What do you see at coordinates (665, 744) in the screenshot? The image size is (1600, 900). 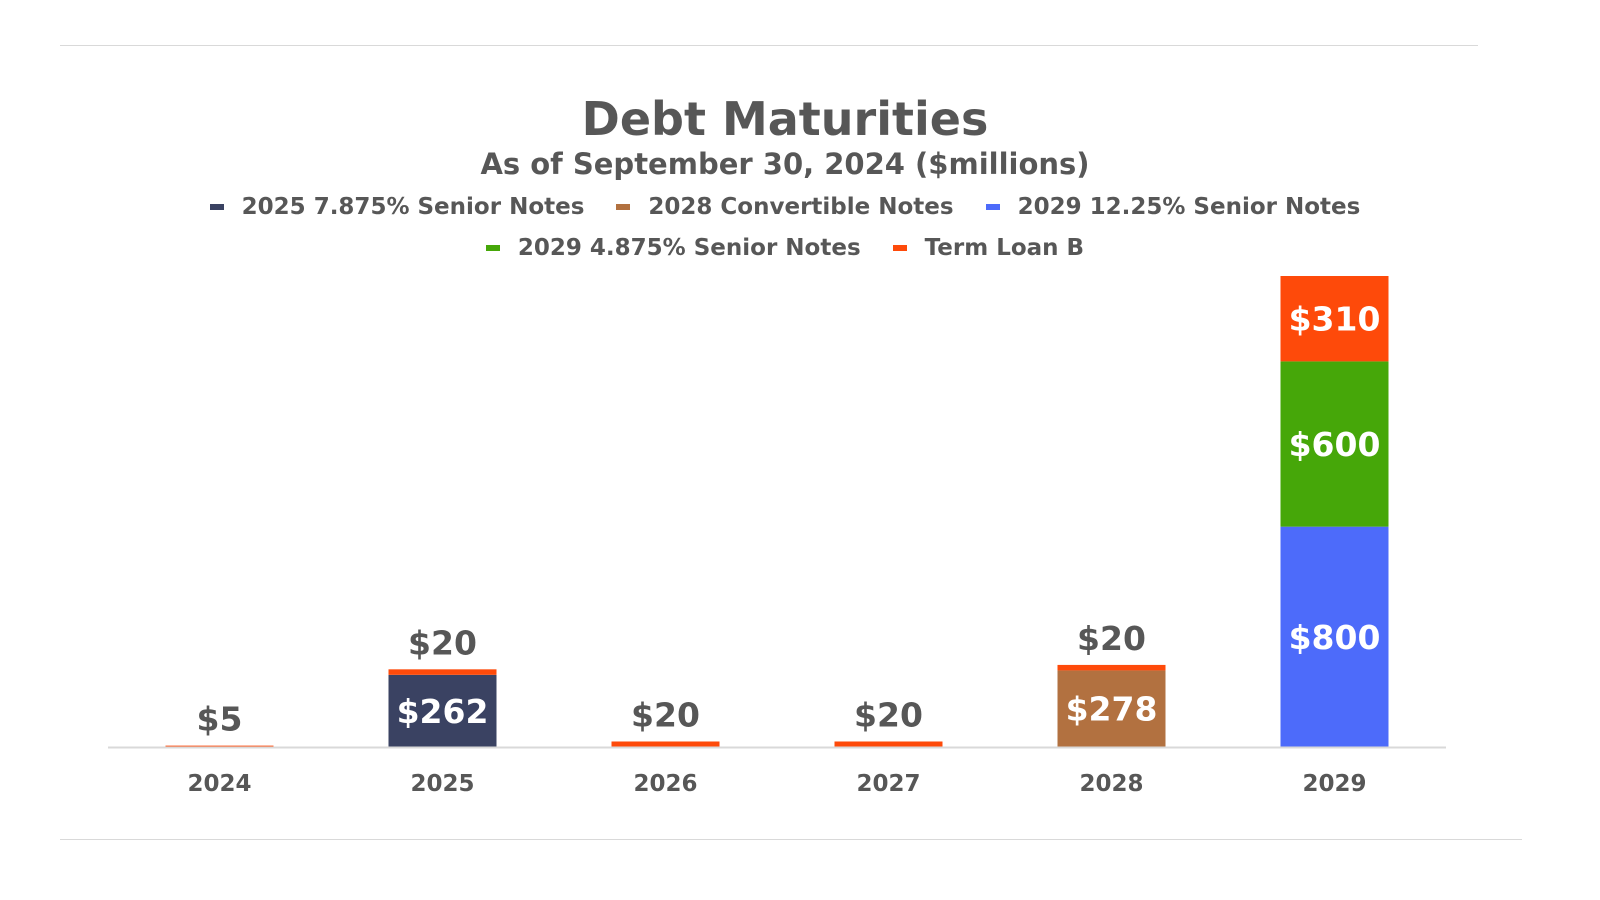 I see `bar-2026-term-loan-b` at bounding box center [665, 744].